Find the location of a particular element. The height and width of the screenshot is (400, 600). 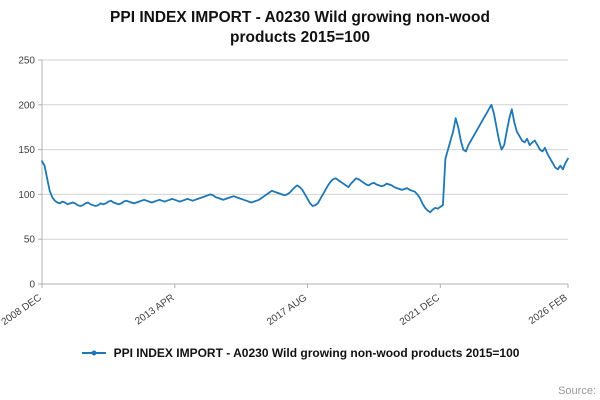

y-tick-label: 200 is located at coordinates (26, 106).